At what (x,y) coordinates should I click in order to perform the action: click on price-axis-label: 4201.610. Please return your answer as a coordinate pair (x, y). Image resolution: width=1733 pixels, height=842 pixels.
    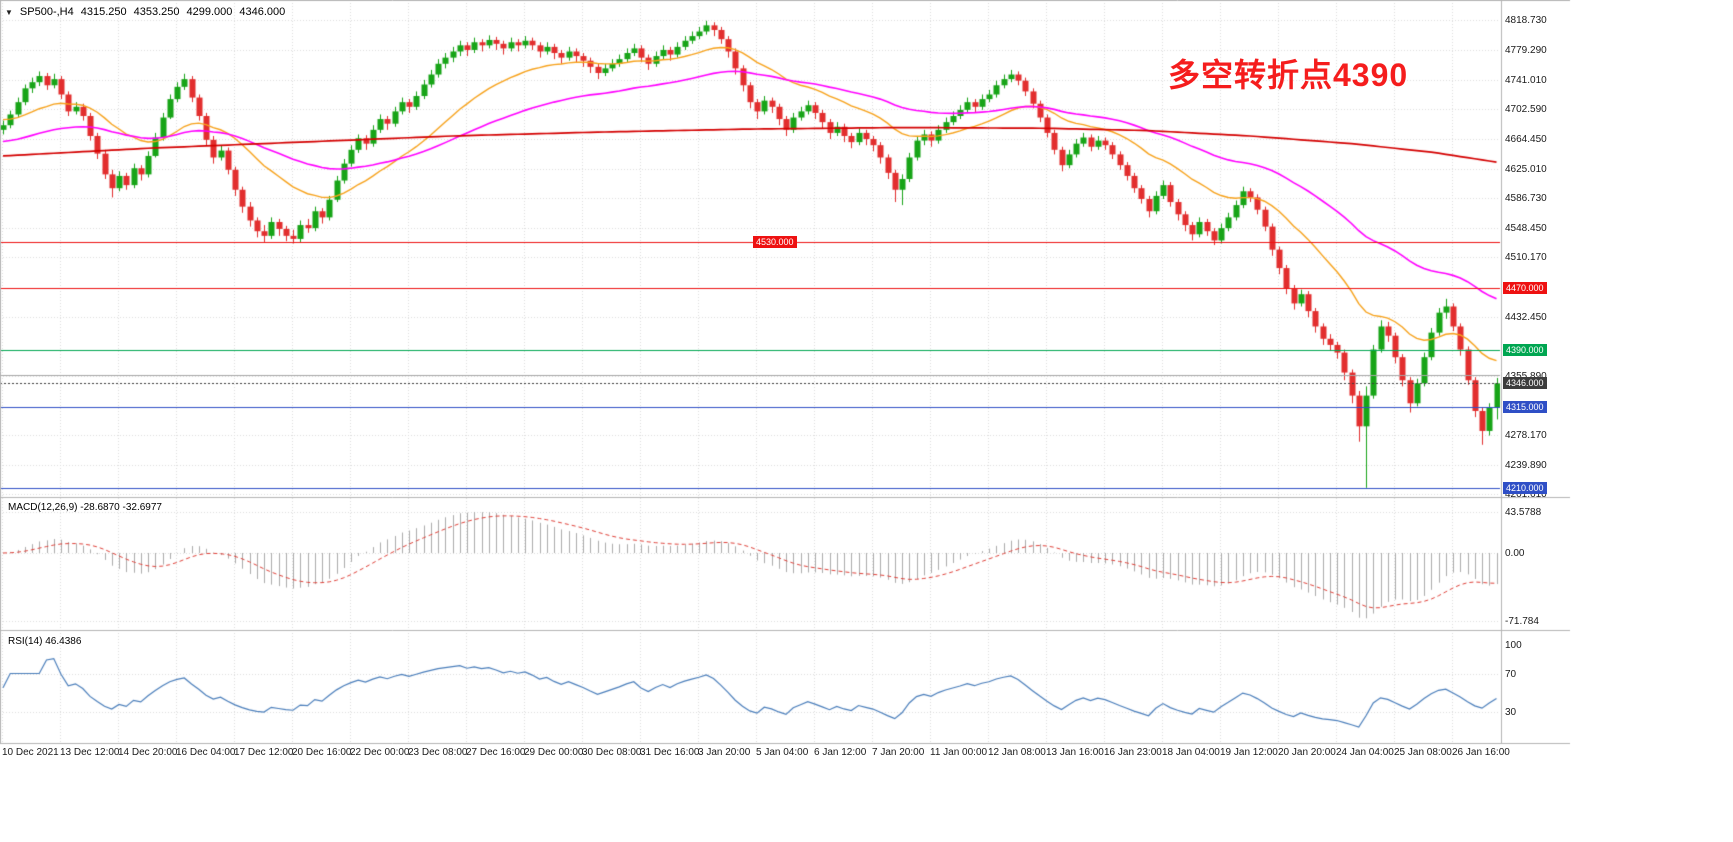
    Looking at the image, I should click on (1526, 495).